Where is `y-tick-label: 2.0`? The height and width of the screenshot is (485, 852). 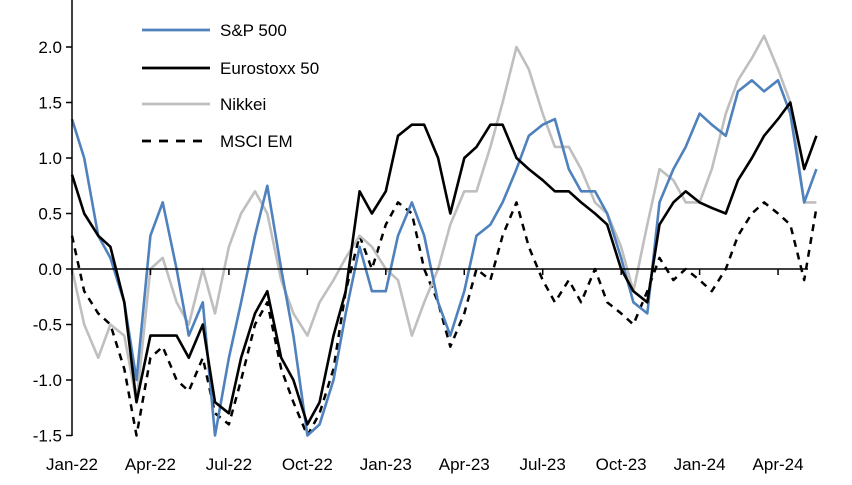
y-tick-label: 2.0 is located at coordinates (50, 47).